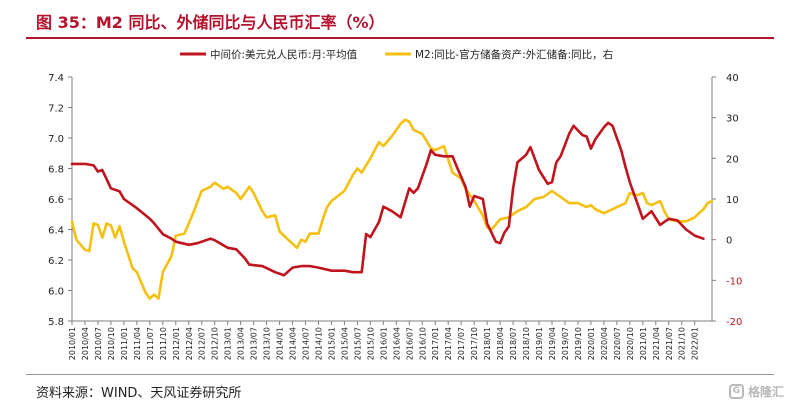 This screenshot has height=411, width=794. I want to click on x-tick-label: 2020/07, so click(617, 343).